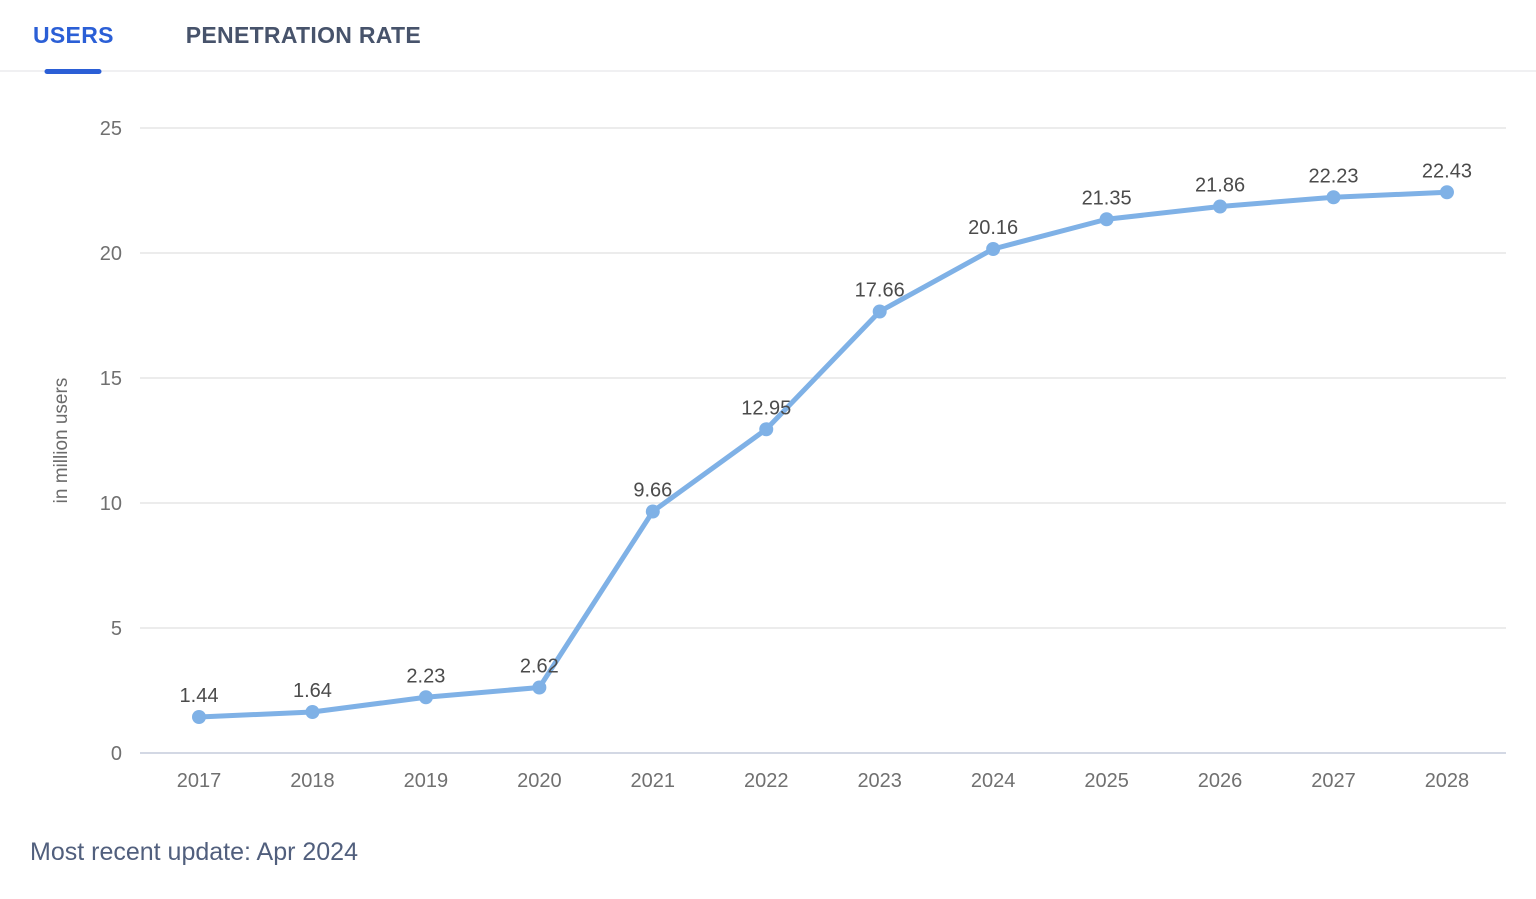  What do you see at coordinates (73, 34) in the screenshot?
I see `tab-users-label: USERS` at bounding box center [73, 34].